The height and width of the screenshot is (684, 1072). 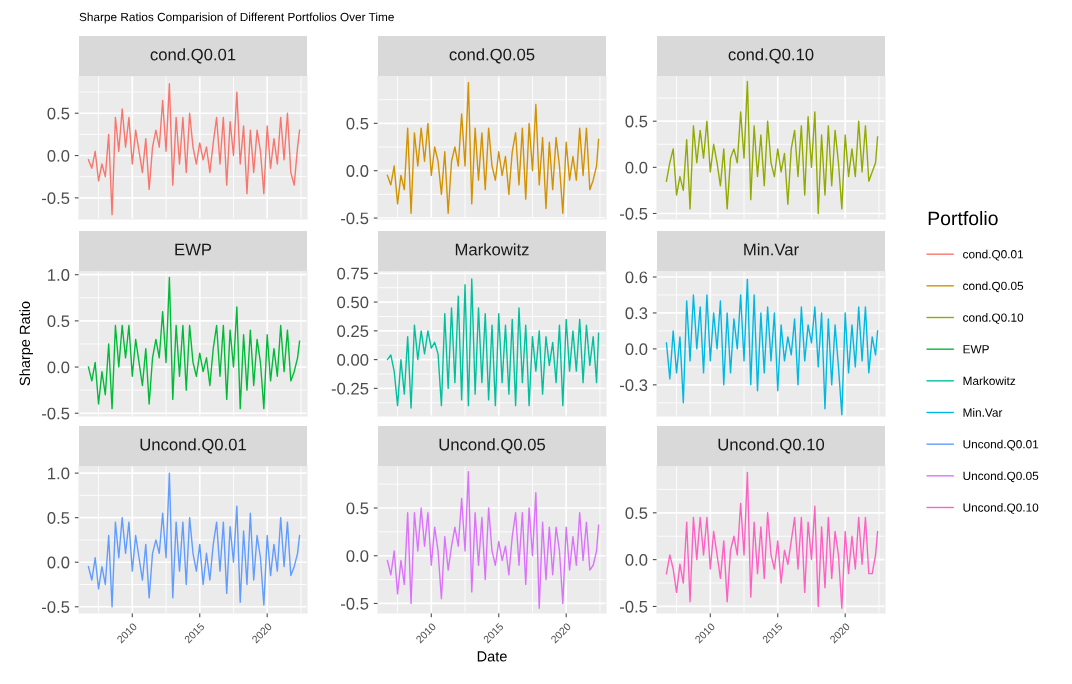 I want to click on chart-subtitle: Uncond.Q0.01, so click(x=193, y=446).